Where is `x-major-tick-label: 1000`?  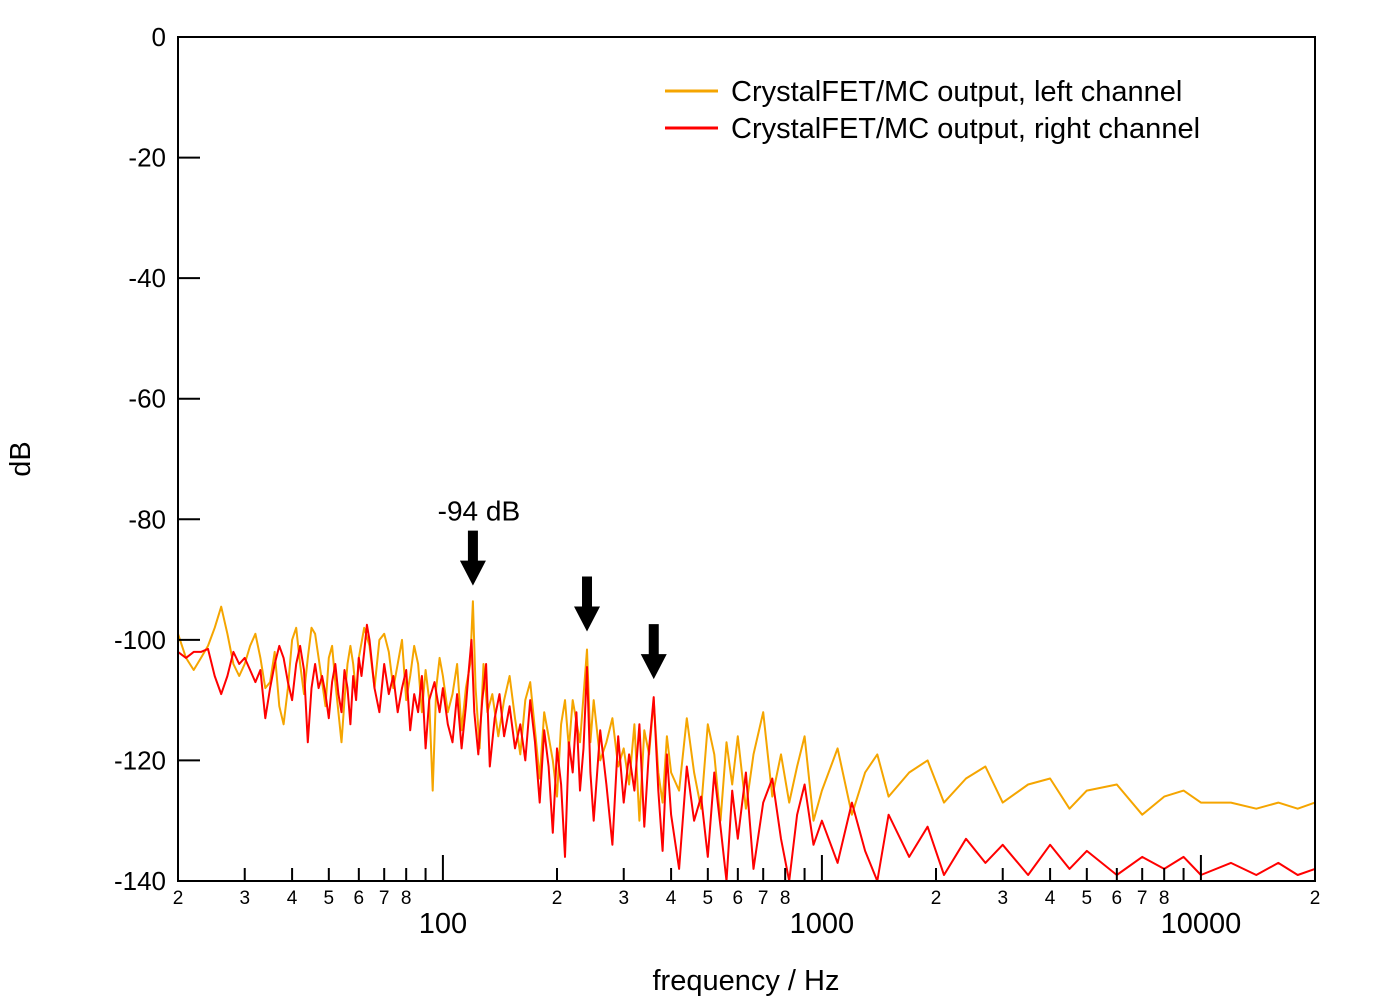 x-major-tick-label: 1000 is located at coordinates (822, 924).